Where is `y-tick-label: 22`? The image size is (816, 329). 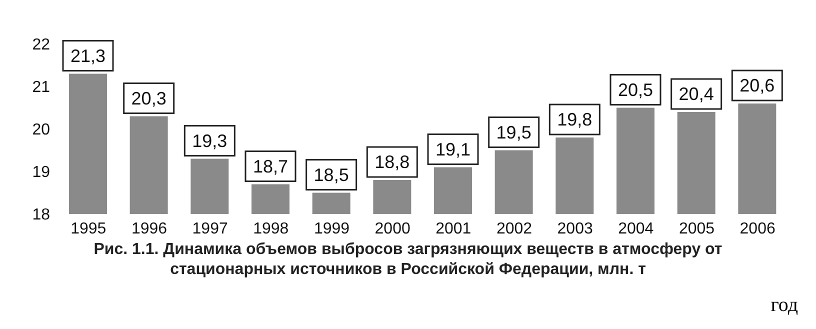
y-tick-label: 22 is located at coordinates (41, 45).